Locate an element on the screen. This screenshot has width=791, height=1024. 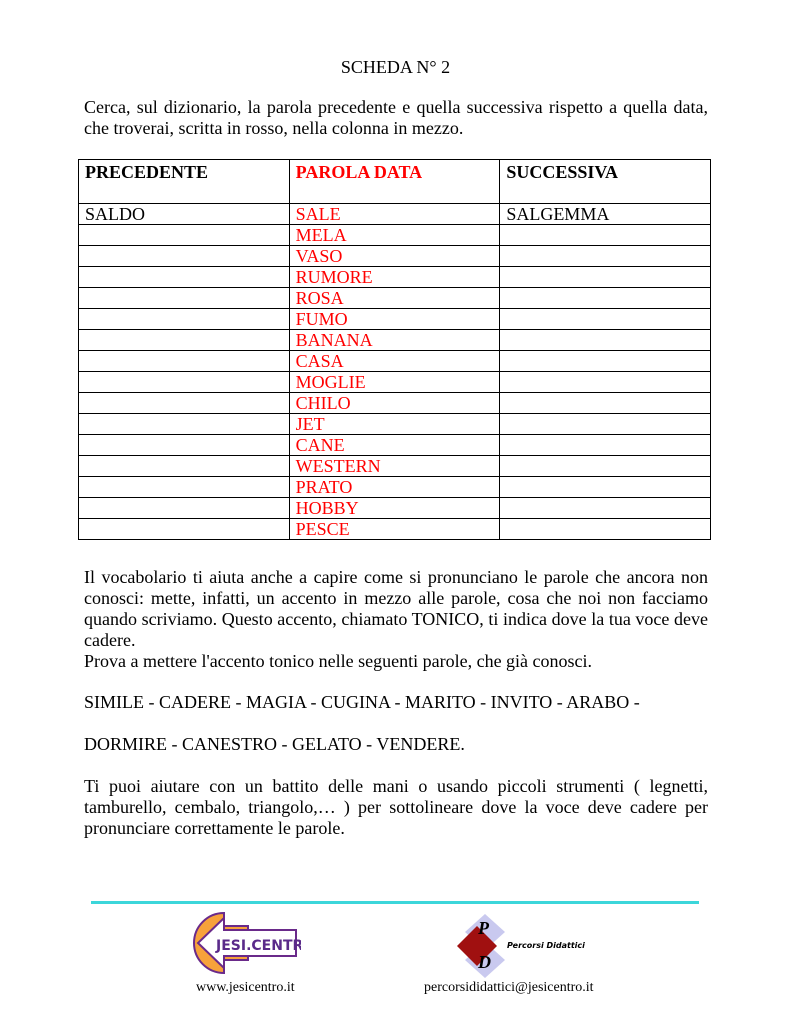
table-row: FUMO is located at coordinates (394, 319).